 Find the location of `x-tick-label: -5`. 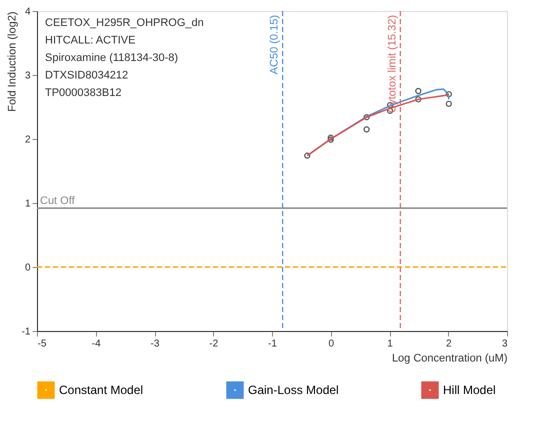

x-tick-label: -5 is located at coordinates (42, 344).